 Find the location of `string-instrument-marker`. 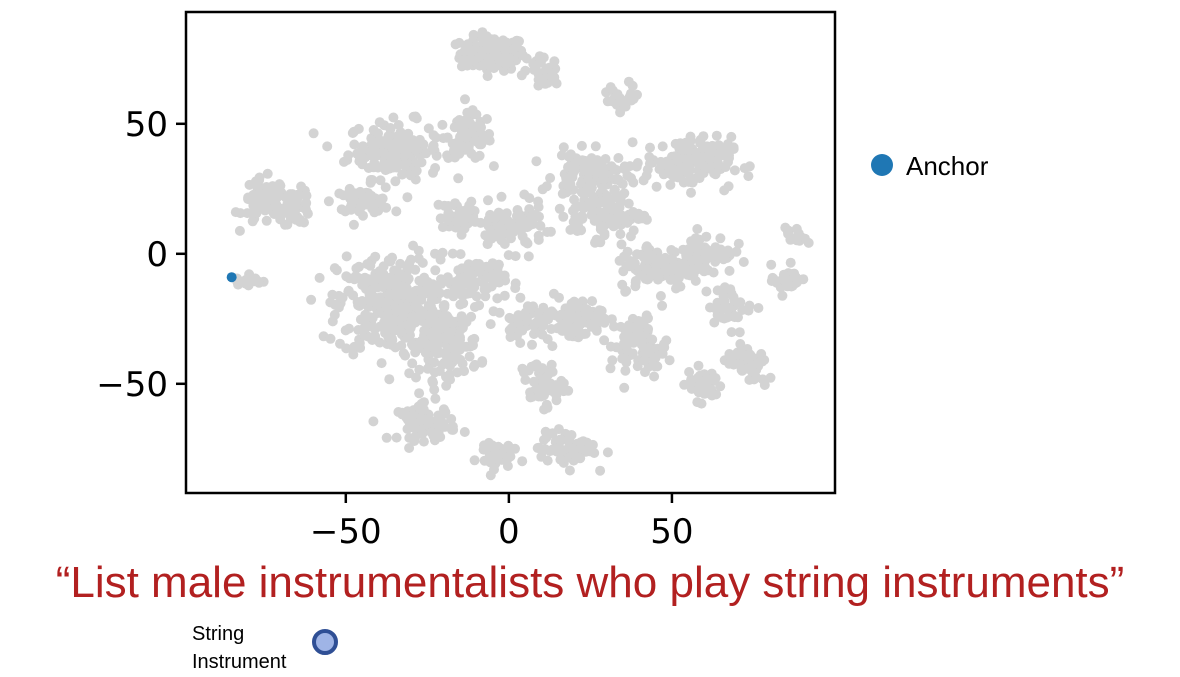

string-instrument-marker is located at coordinates (325, 642).